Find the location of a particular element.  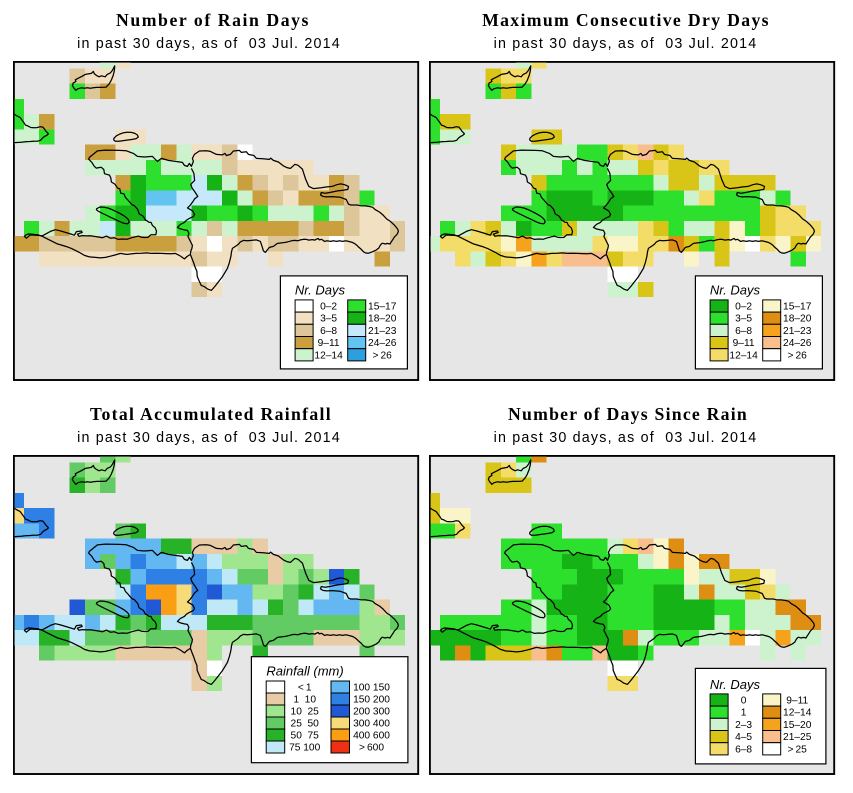

svg-text: 4–5 is located at coordinates (743, 737).